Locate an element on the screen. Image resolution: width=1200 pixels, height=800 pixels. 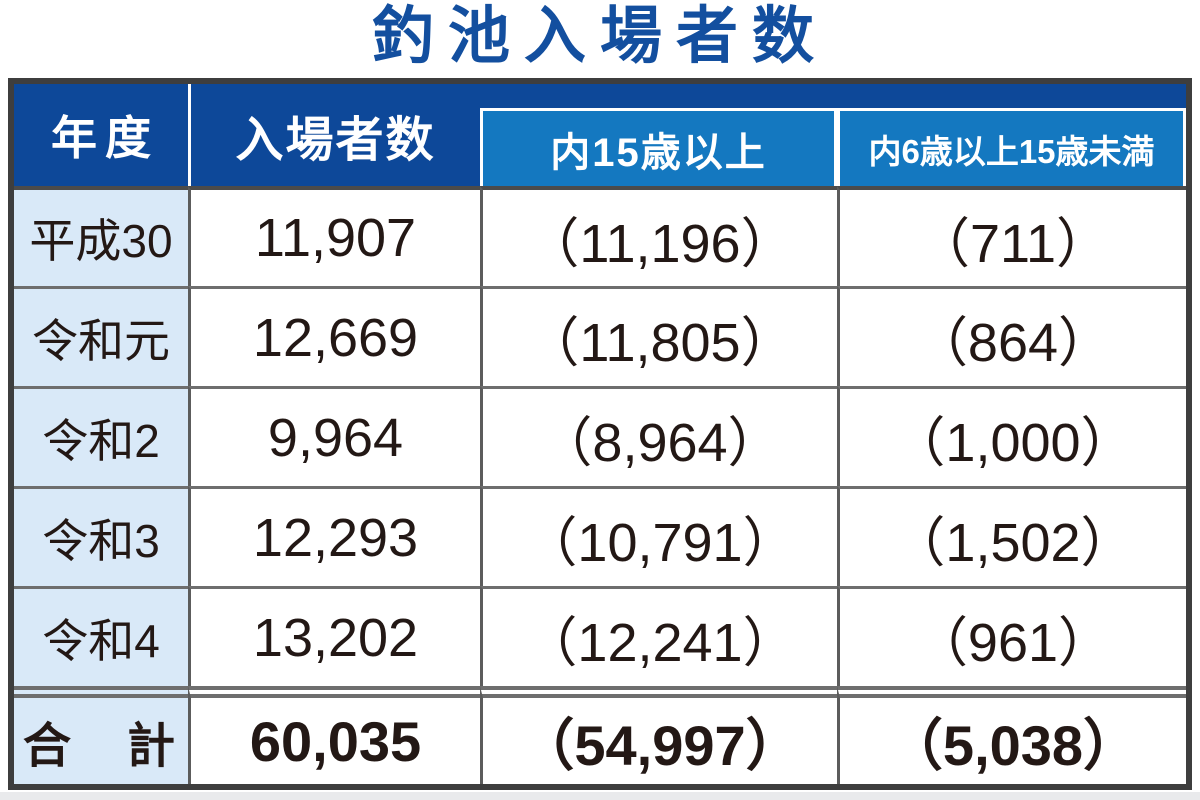
header-total-visitors: 入場者数 is located at coordinates (334, 135).